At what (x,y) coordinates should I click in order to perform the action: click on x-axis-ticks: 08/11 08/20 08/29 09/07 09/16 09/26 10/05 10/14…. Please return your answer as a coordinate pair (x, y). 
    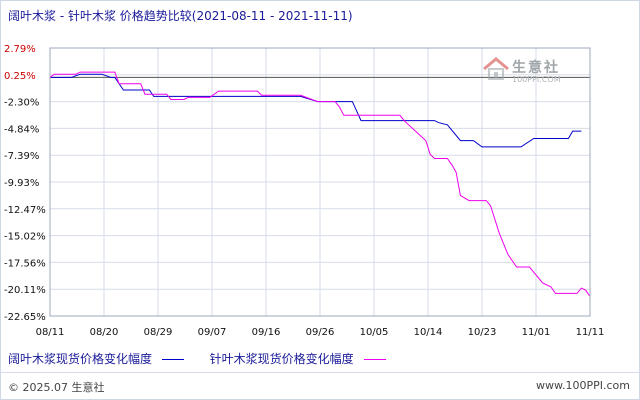
    Looking at the image, I should click on (320, 332).